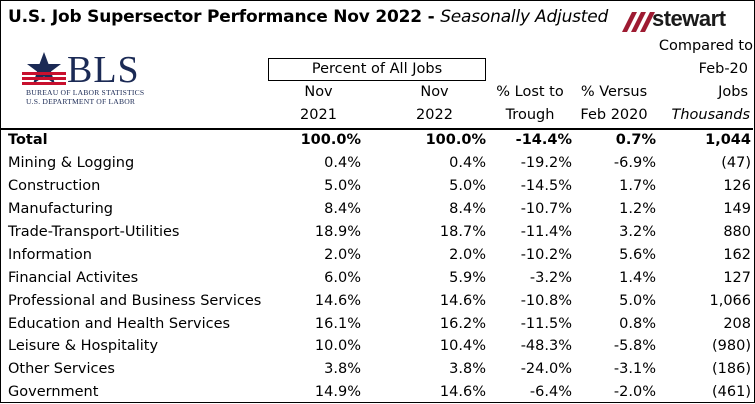 The height and width of the screenshot is (404, 755). I want to click on cell-jobs: 162, so click(737, 254).